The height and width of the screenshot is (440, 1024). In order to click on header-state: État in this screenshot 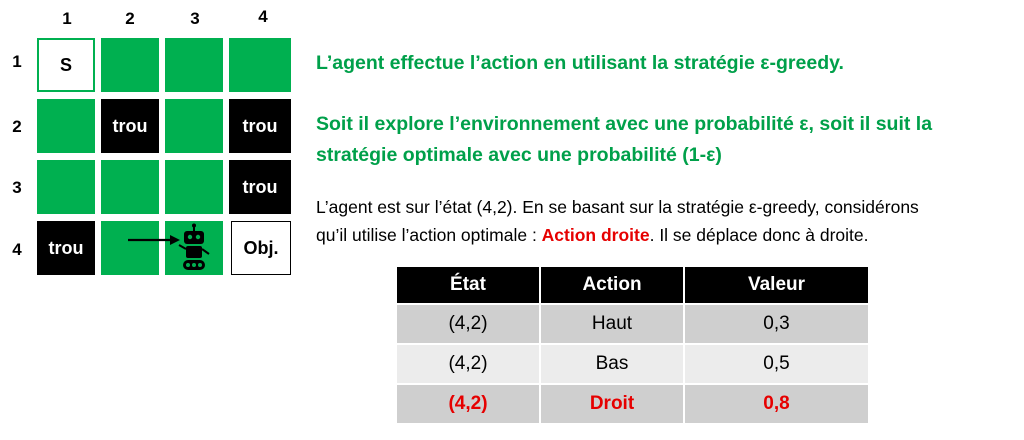, I will do `click(468, 285)`.